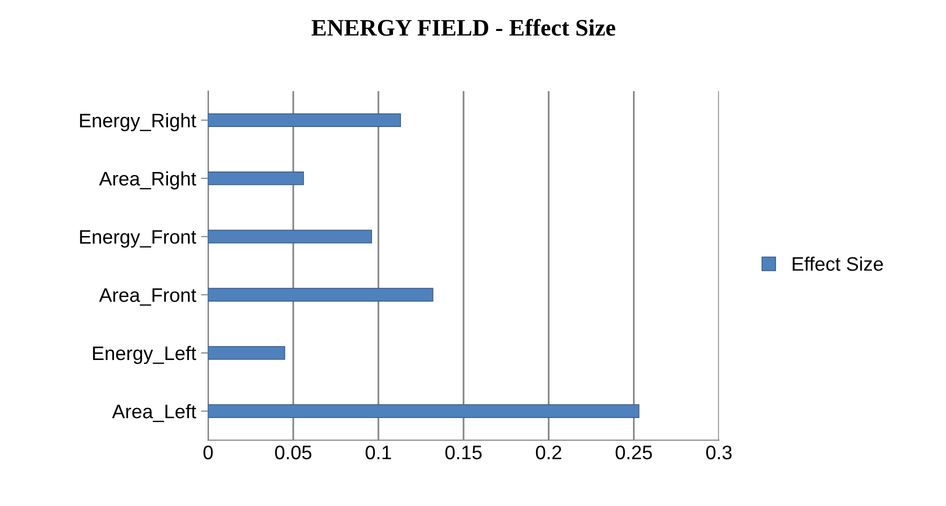 The width and height of the screenshot is (946, 506). Describe the element at coordinates (634, 453) in the screenshot. I see `x-tick-label: 0.25` at that location.